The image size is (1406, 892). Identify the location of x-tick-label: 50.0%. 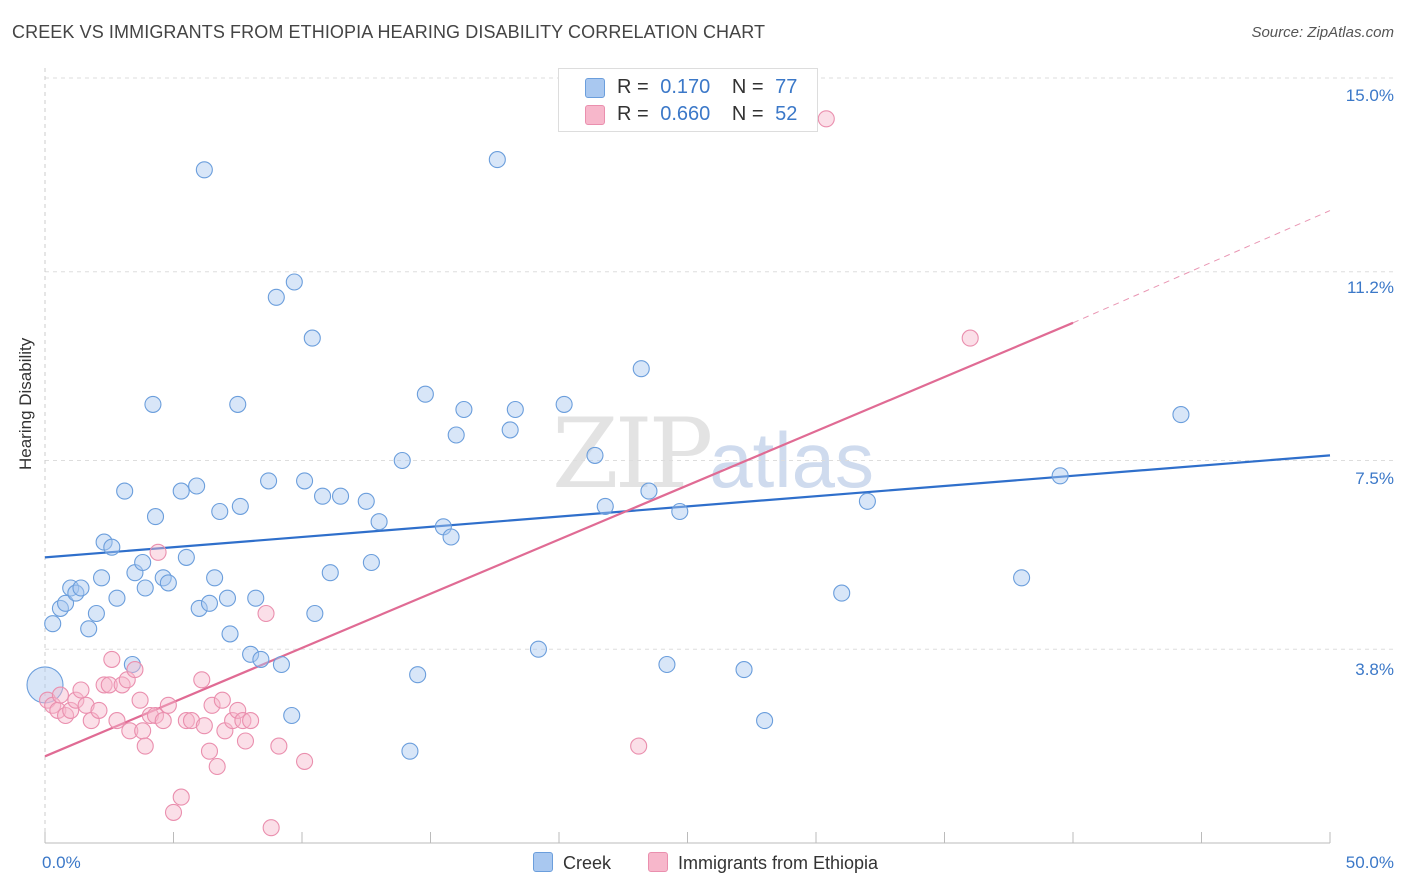
(1369, 862).